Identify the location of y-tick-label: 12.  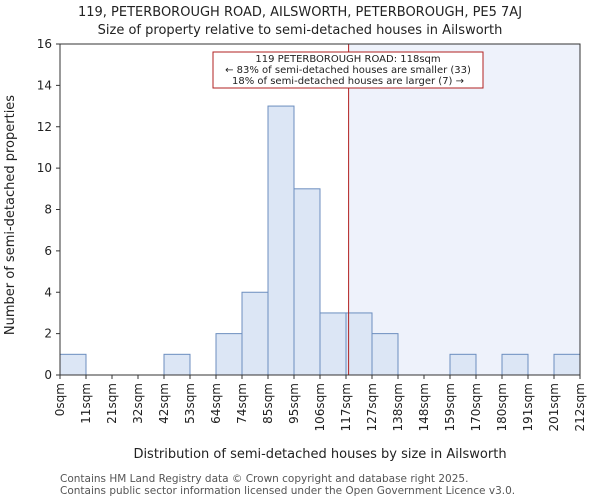
(44, 127).